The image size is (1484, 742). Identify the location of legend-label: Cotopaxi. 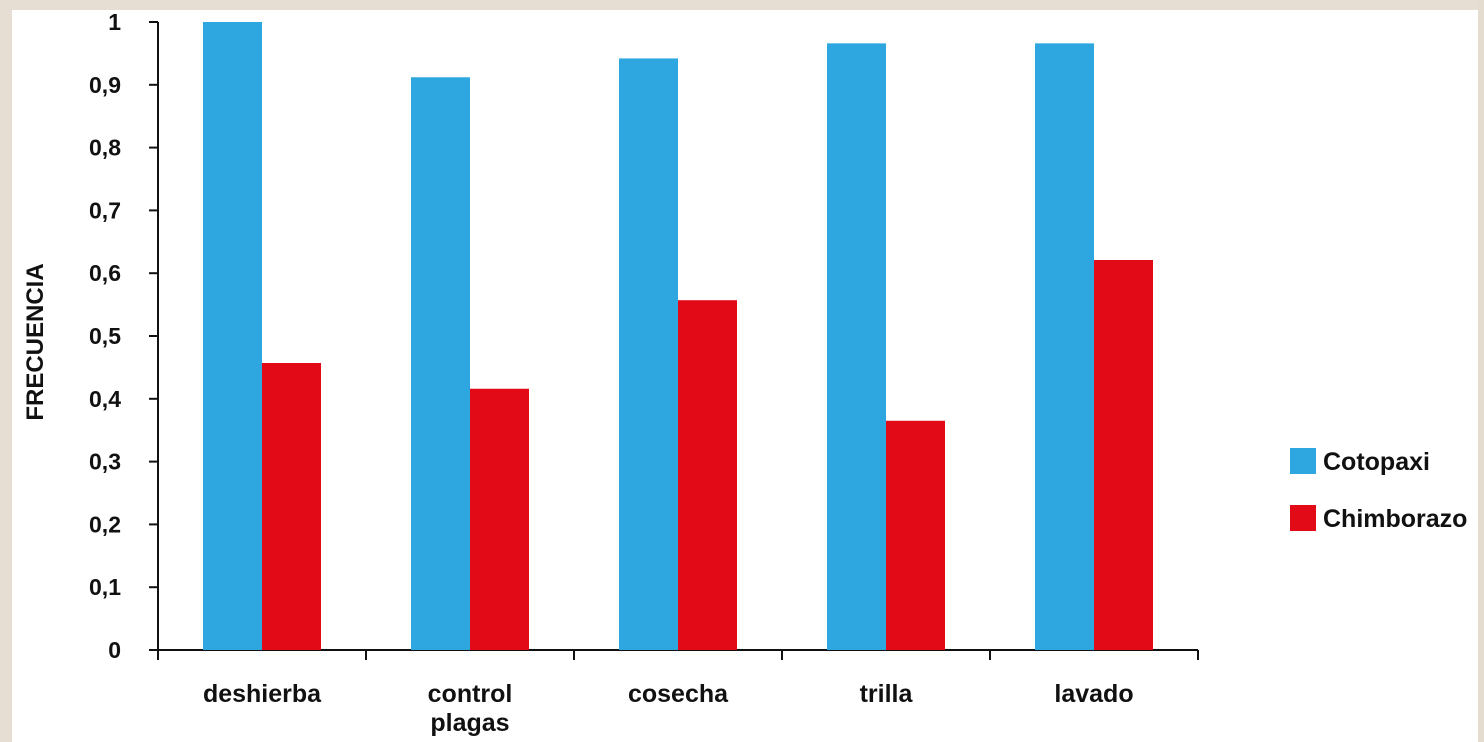
(1376, 462).